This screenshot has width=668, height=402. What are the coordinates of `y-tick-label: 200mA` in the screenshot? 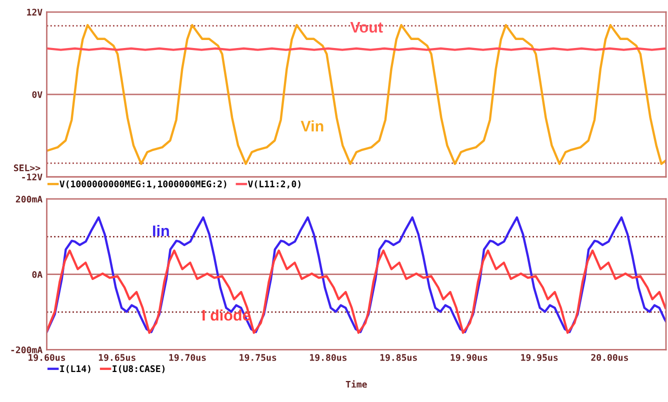 It's located at (29, 199).